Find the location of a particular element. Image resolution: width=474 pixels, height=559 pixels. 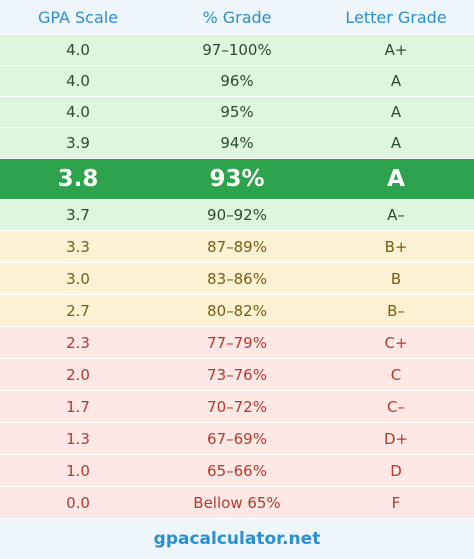

table-row: 3.0 83–86% B is located at coordinates (237, 279).